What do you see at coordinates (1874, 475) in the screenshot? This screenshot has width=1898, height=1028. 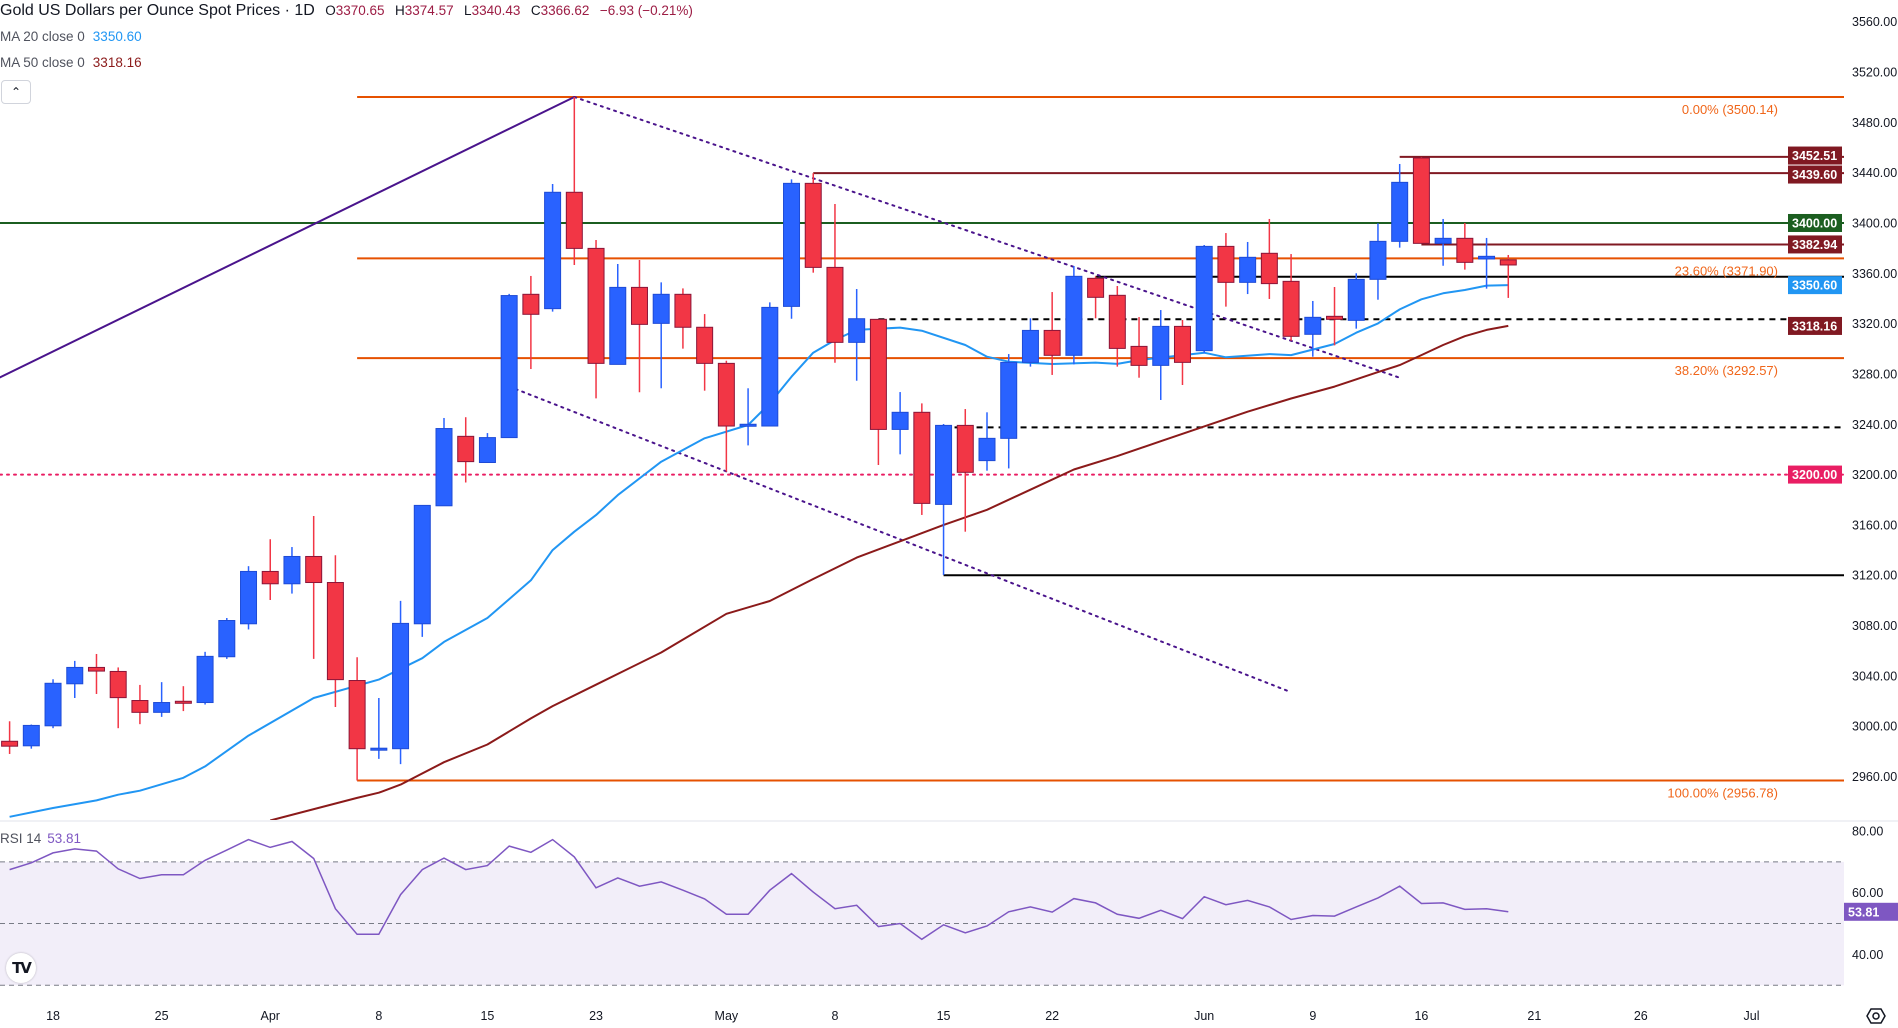 I see `price-tick-label: 3200.00` at bounding box center [1874, 475].